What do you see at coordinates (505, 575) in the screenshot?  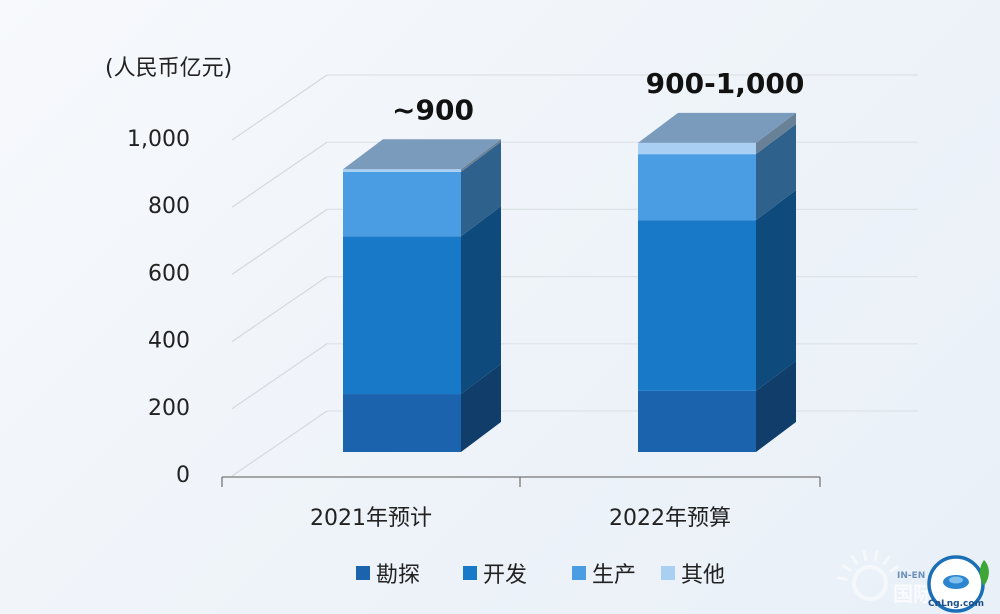 I see `legend-label: 开发` at bounding box center [505, 575].